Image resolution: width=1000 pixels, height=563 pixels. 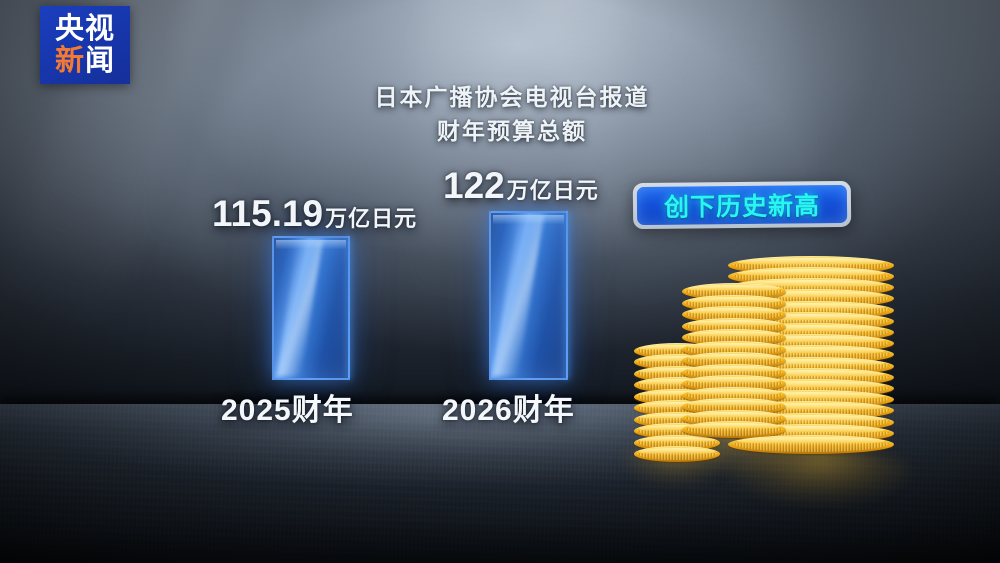 I want to click on bar-value-unit-2026: 万亿日元, so click(x=552, y=190).